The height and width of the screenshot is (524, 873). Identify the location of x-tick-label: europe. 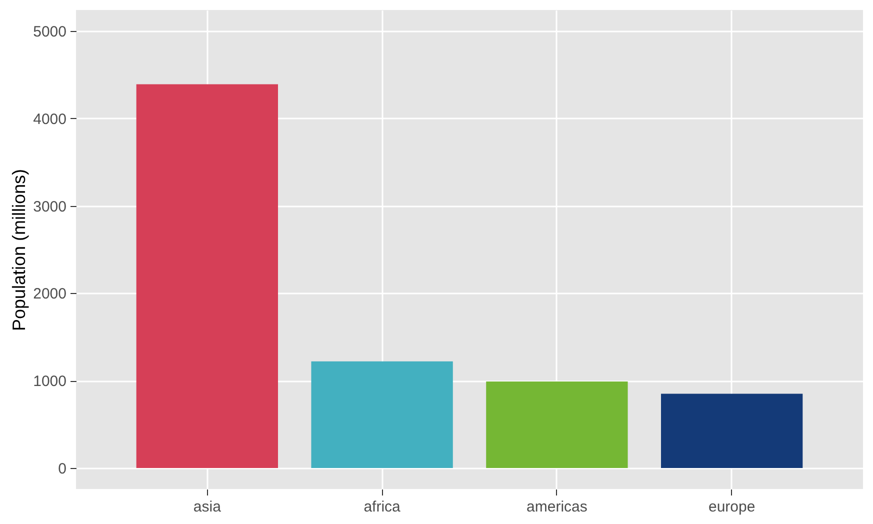
(732, 507).